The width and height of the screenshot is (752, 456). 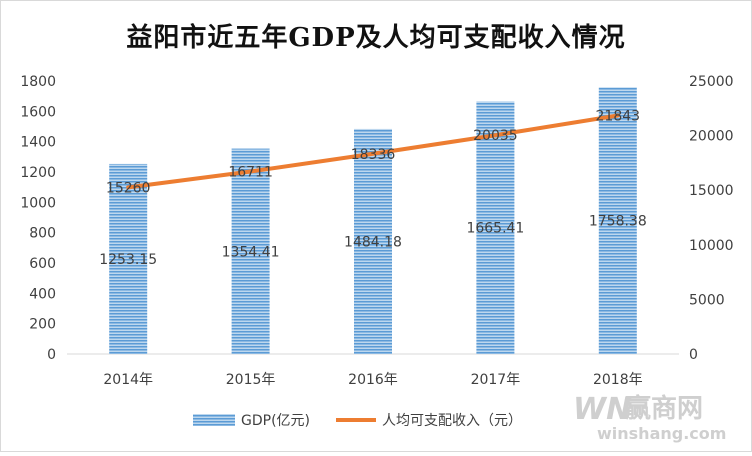 I want to click on left-tick-label: 1400, so click(x=38, y=143).